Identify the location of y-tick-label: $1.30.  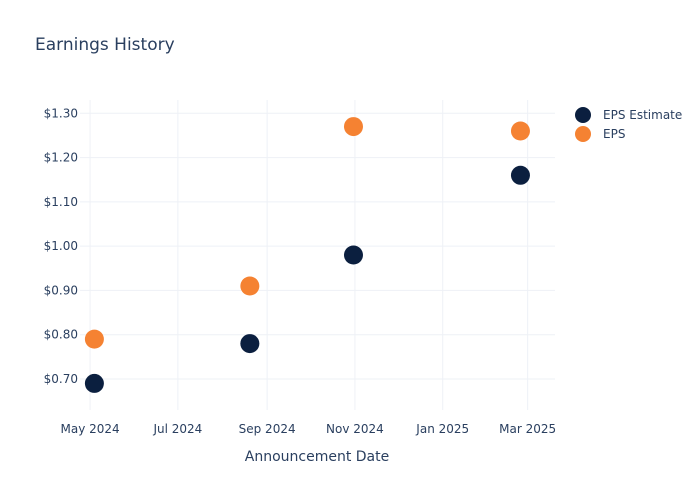
(61, 113).